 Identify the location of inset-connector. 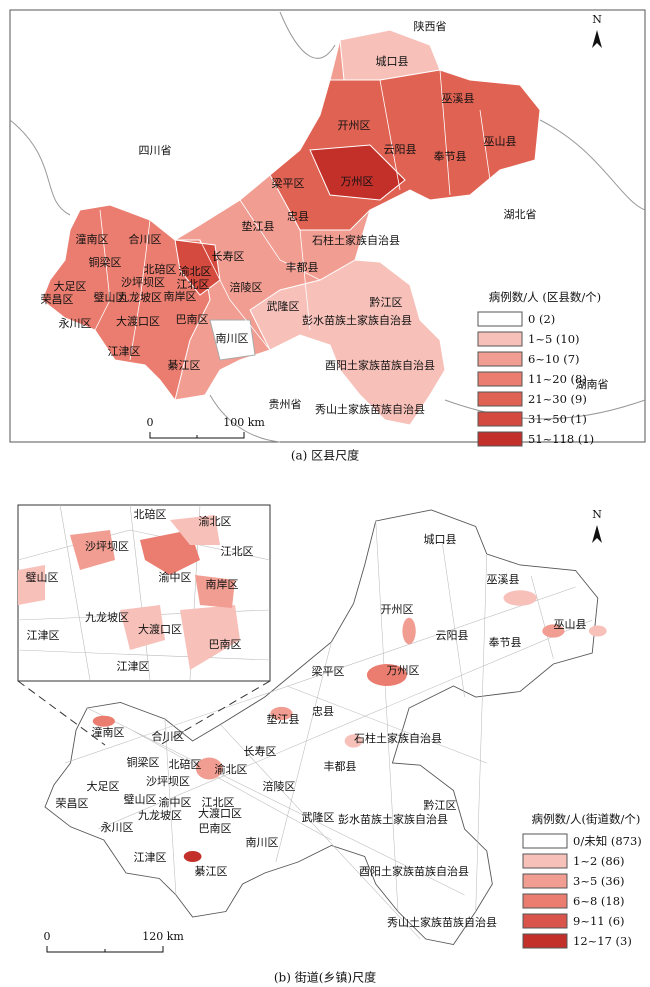
(144, 713).